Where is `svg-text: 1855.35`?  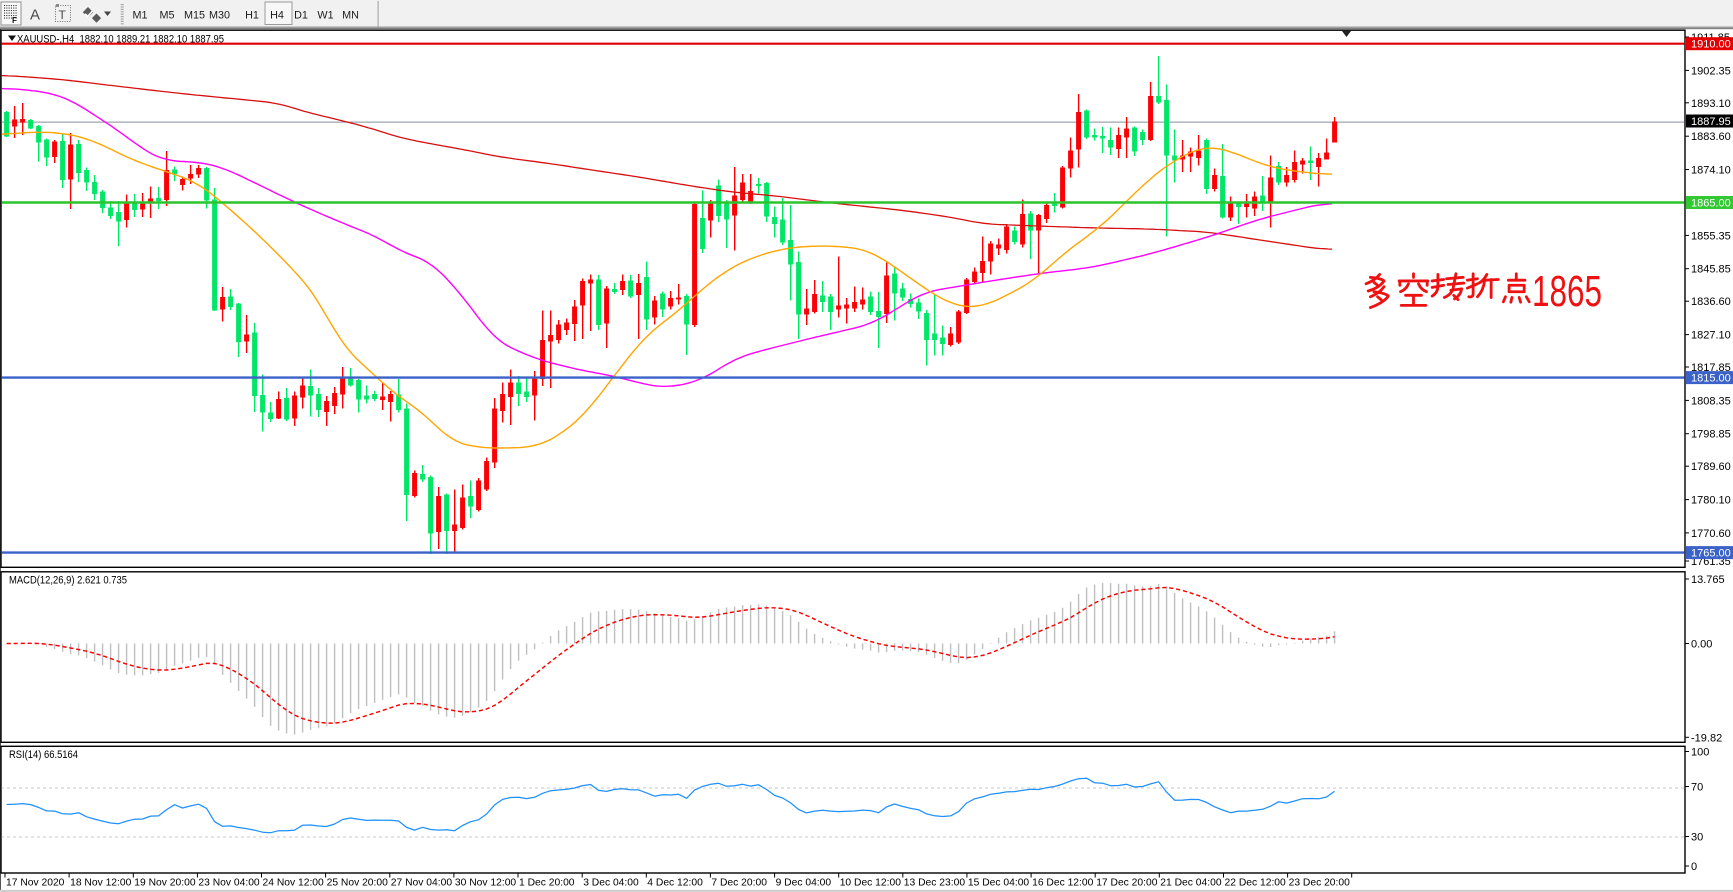 svg-text: 1855.35 is located at coordinates (1711, 236).